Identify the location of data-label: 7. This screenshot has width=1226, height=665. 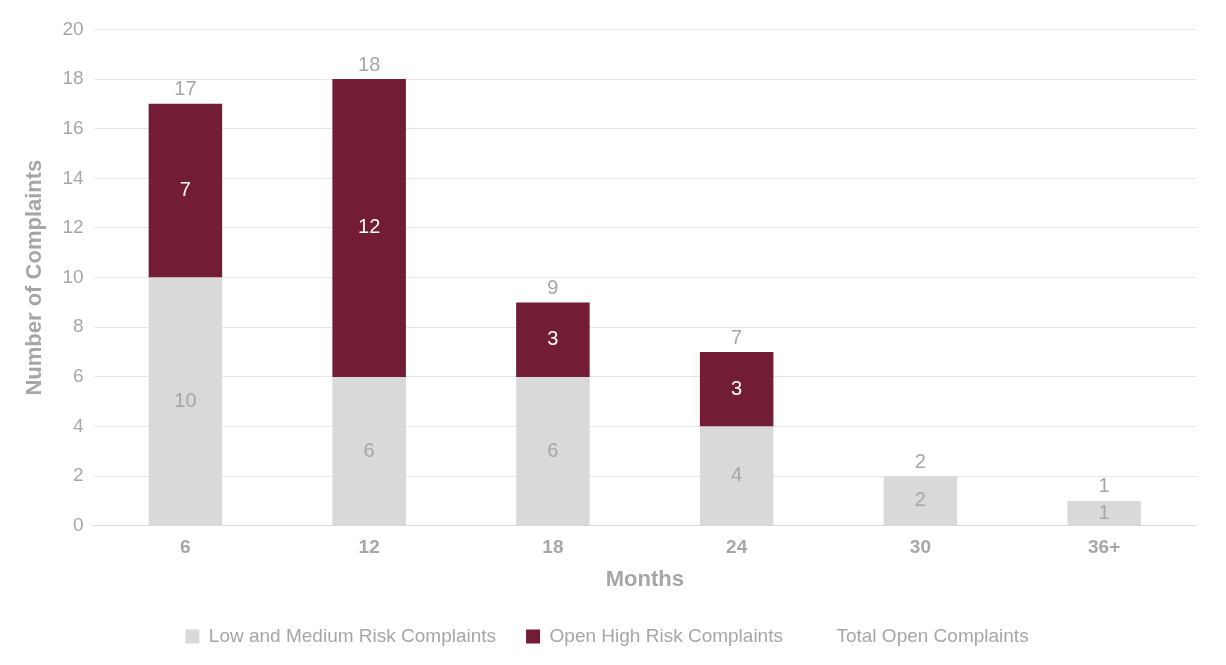
(185, 189).